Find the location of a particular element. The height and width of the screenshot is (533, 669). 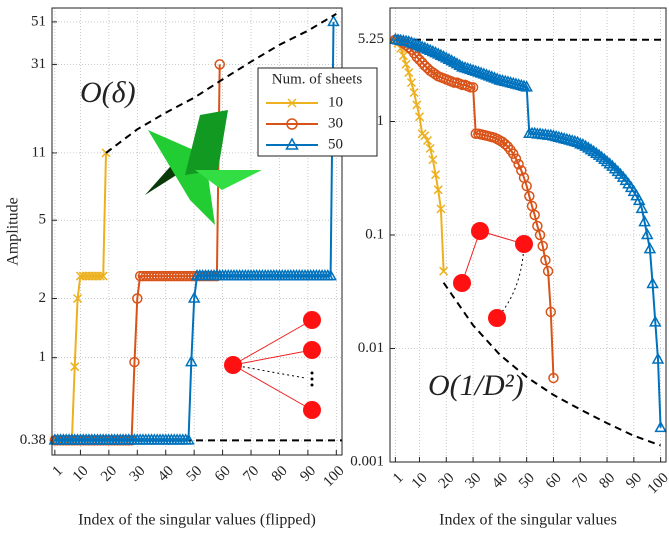

nodes-left is located at coordinates (272, 365).